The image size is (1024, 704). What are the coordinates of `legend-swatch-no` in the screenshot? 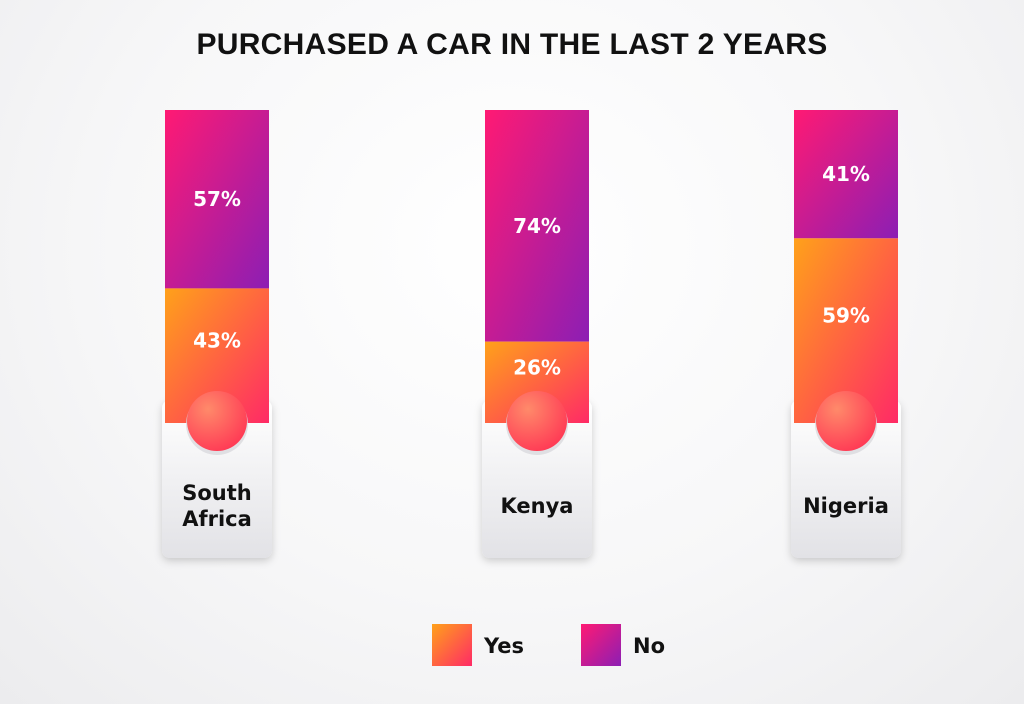 It's located at (601, 645).